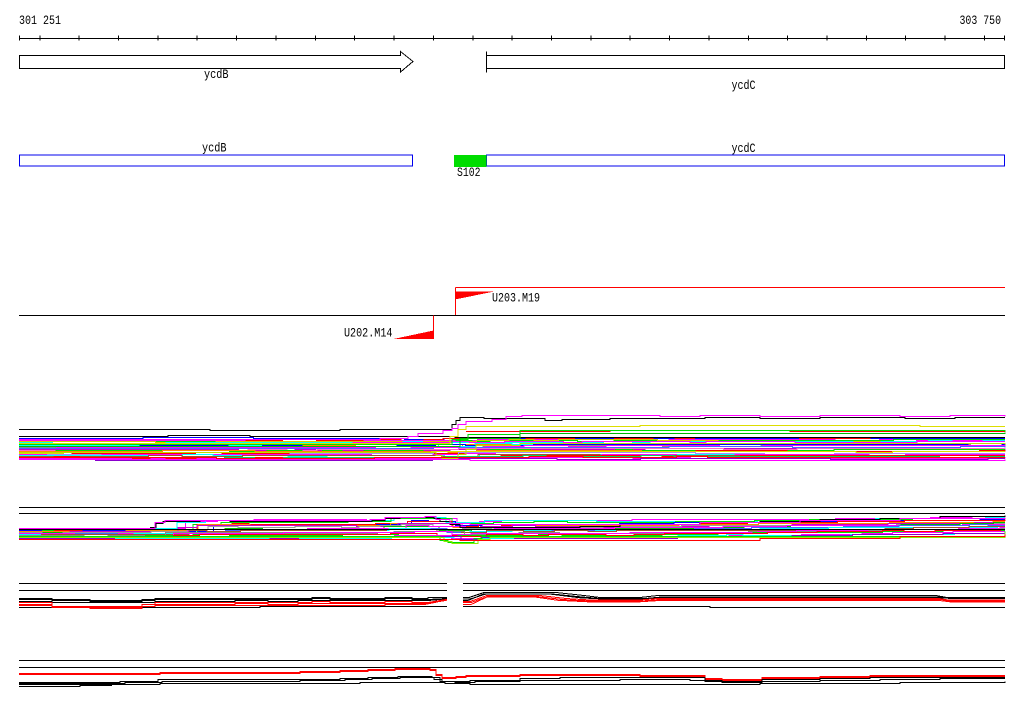 The image size is (1024, 719). What do you see at coordinates (981, 21) in the screenshot?
I see `svg-text: 303 750` at bounding box center [981, 21].